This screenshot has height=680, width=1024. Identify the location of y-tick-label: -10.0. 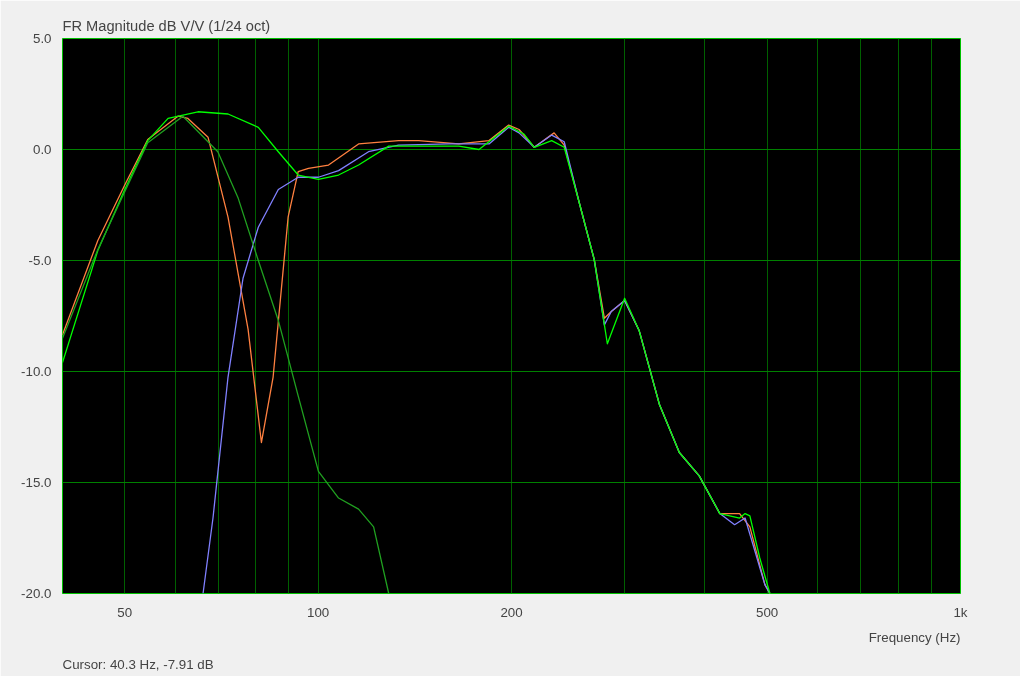
(36, 371).